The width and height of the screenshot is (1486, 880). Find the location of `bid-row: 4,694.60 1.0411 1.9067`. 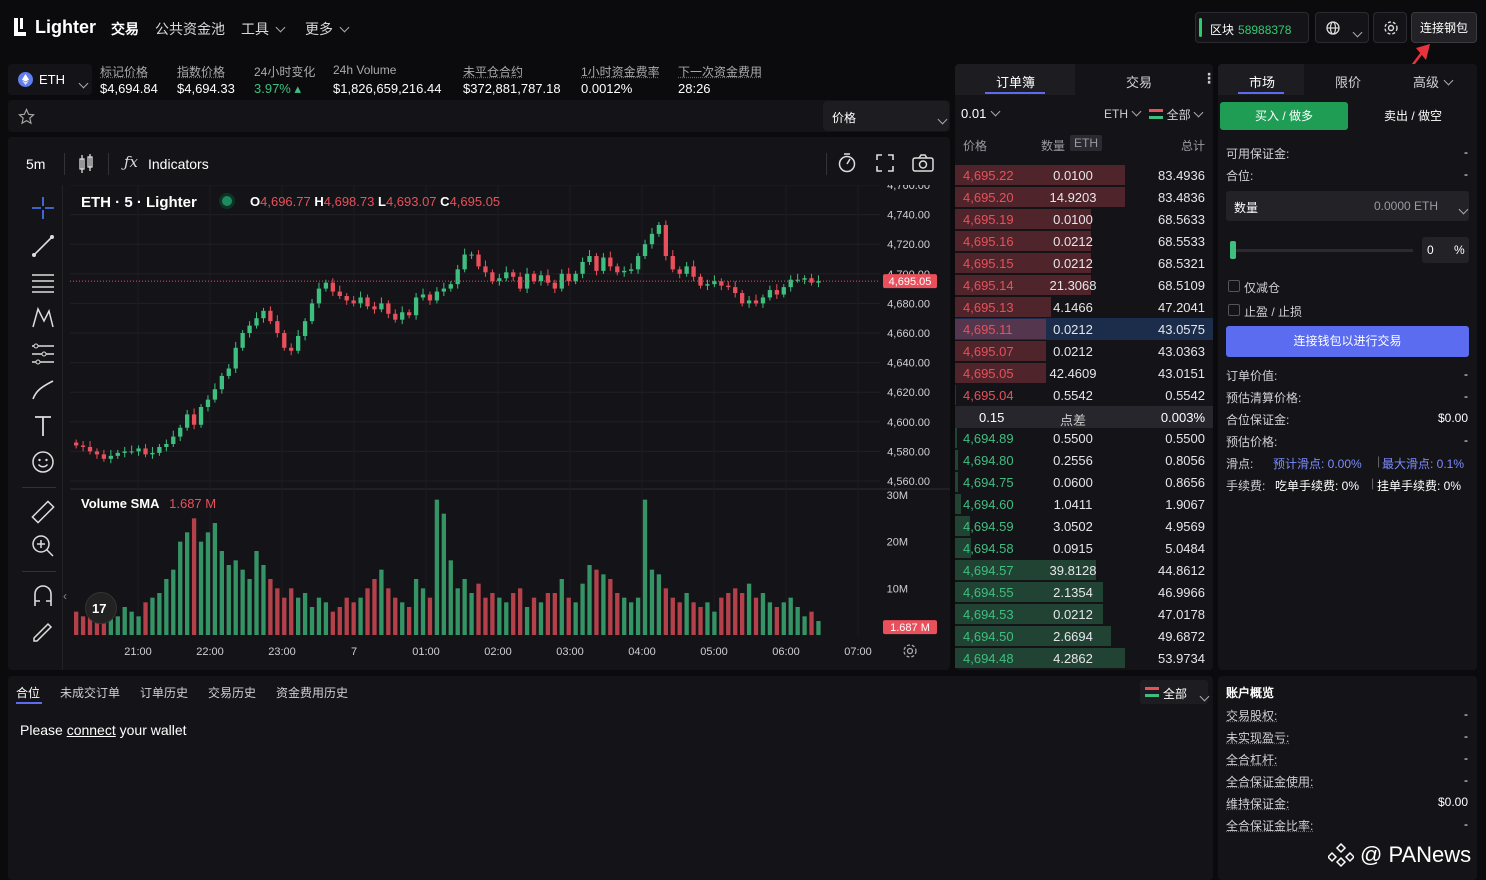

bid-row: 4,694.60 1.0411 1.9067 is located at coordinates (1084, 504).